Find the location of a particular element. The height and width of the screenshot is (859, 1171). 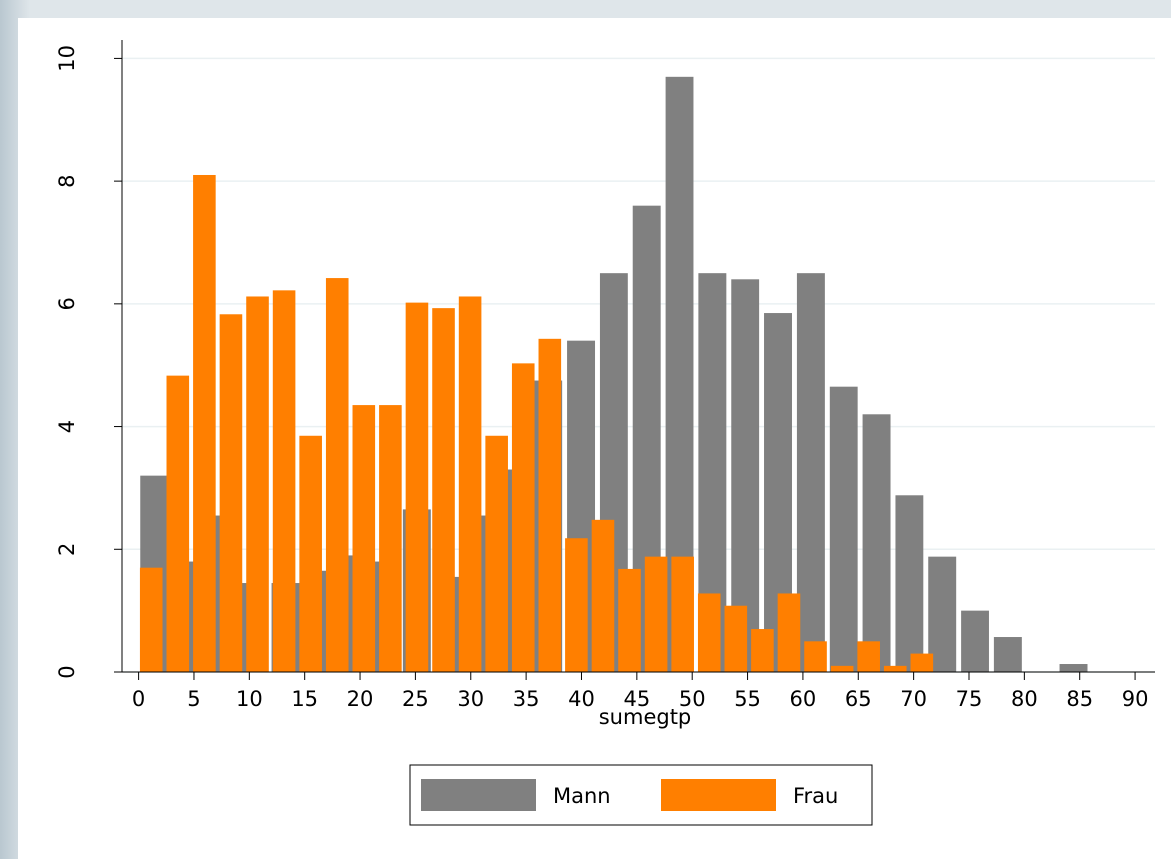

x-tick-label: 35 is located at coordinates (526, 699).